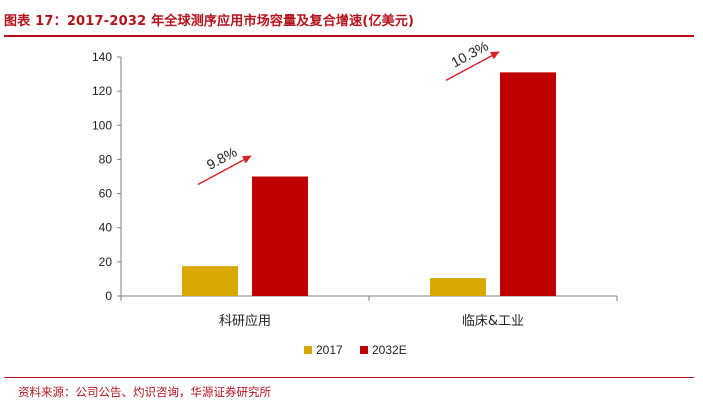 This screenshot has width=703, height=404. What do you see at coordinates (102, 91) in the screenshot?
I see `y-tick-label: 120` at bounding box center [102, 91].